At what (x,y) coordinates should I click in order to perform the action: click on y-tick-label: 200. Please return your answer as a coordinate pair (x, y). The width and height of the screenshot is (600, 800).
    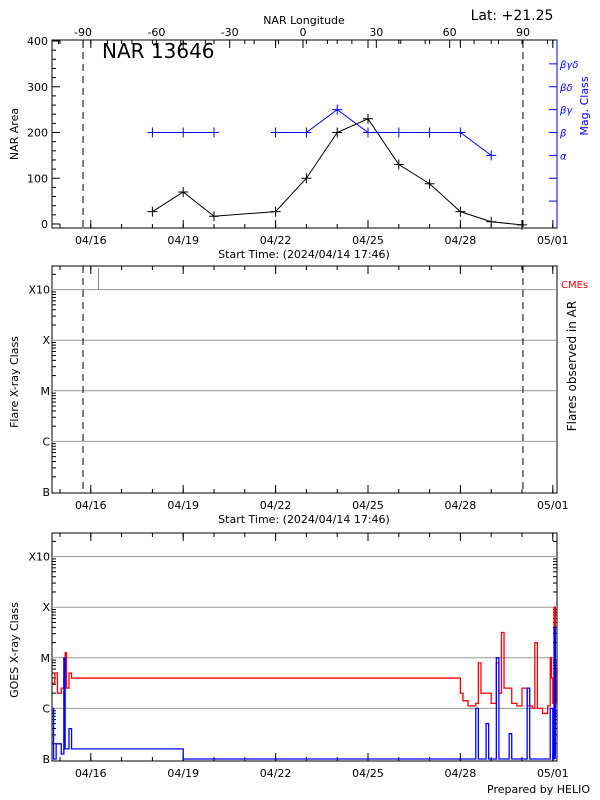
    Looking at the image, I should click on (37, 133).